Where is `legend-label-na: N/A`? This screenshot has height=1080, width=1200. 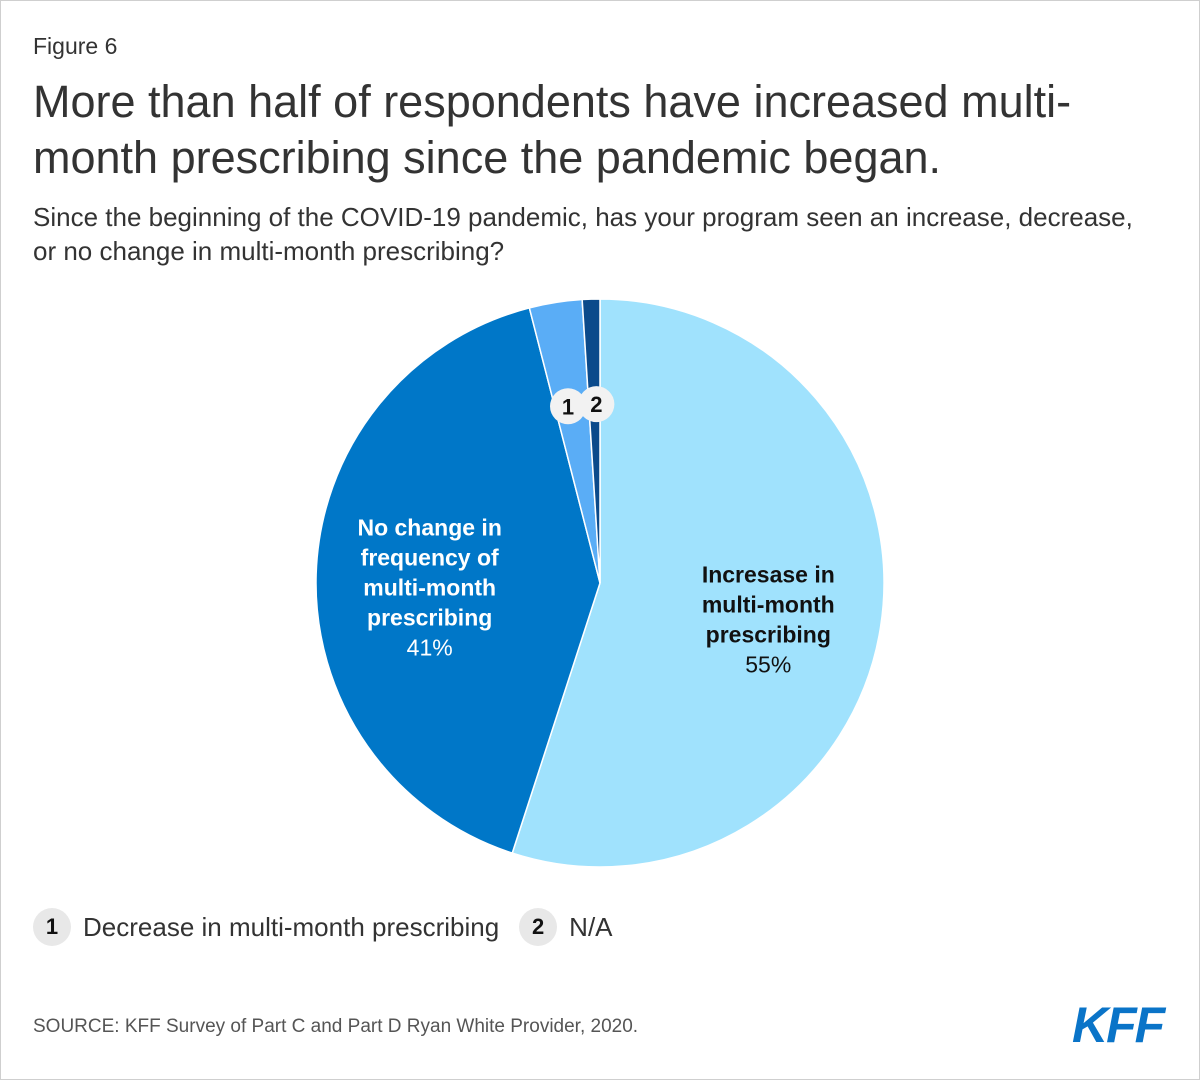
legend-label-na: N/A is located at coordinates (591, 926).